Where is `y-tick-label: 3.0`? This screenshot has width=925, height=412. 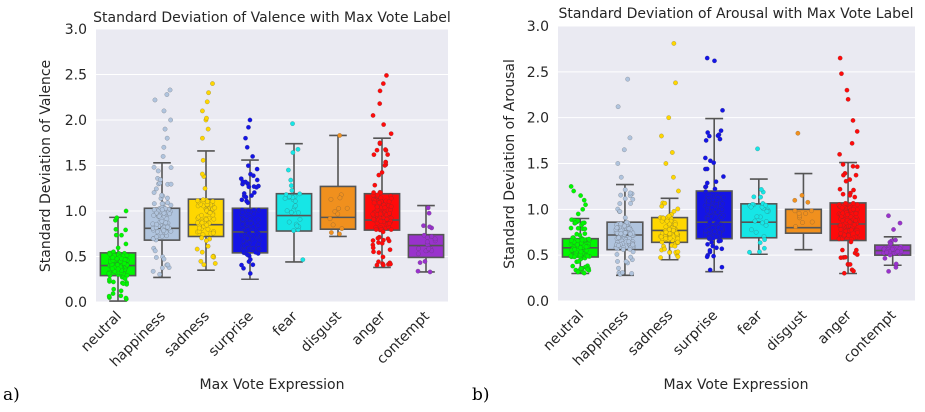 y-tick-label: 3.0 is located at coordinates (76, 30).